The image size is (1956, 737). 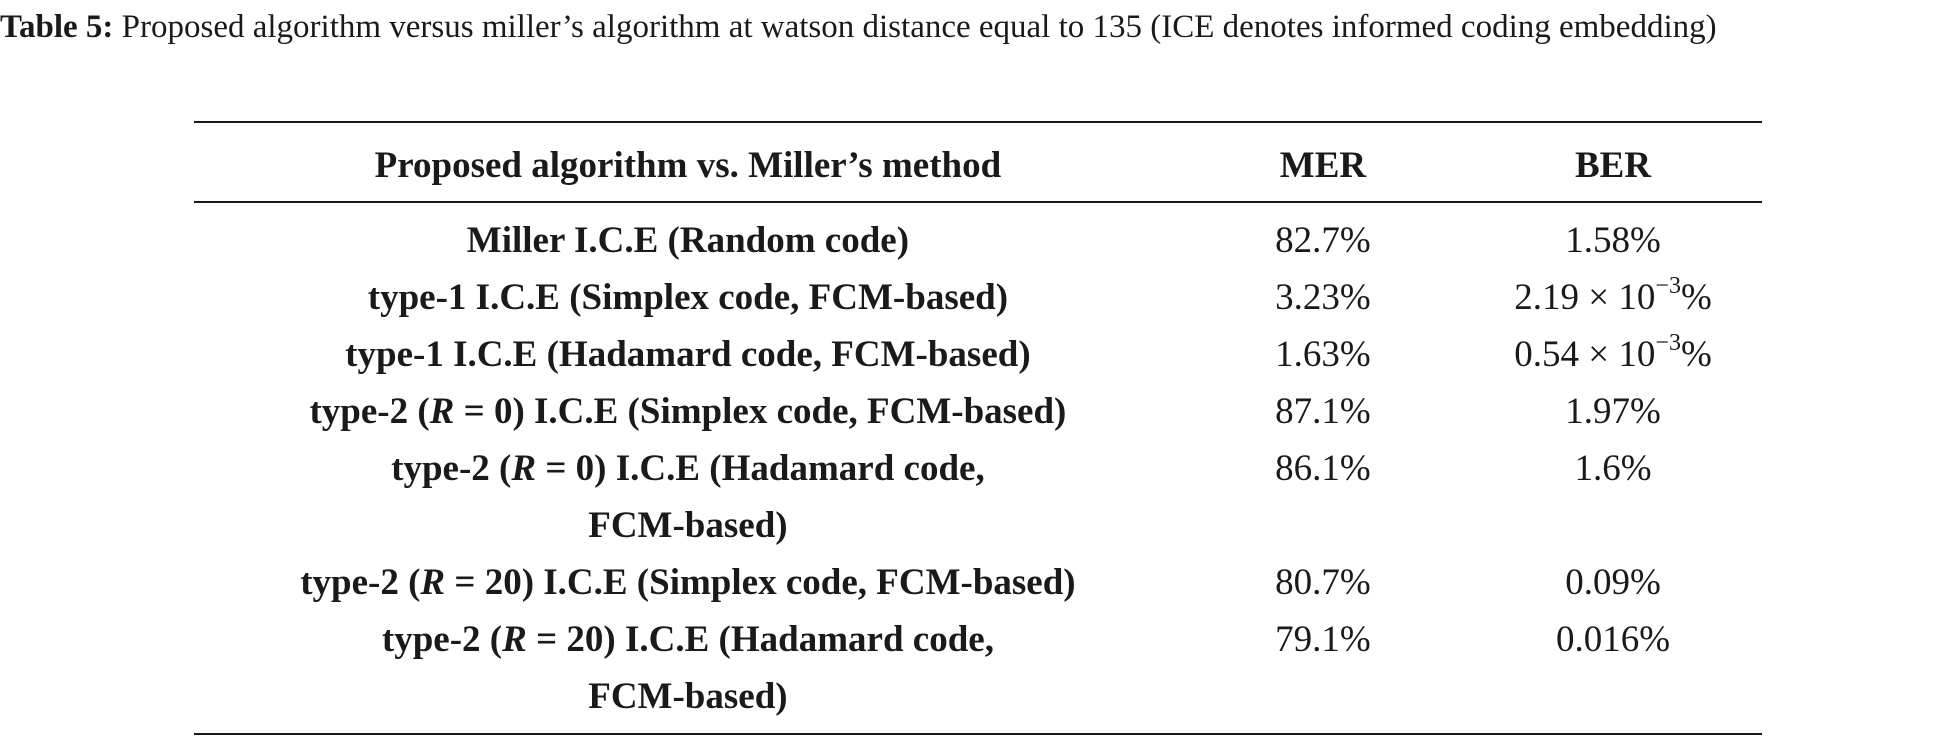 I want to click on ber-cell: 1.6%, so click(x=1613, y=468).